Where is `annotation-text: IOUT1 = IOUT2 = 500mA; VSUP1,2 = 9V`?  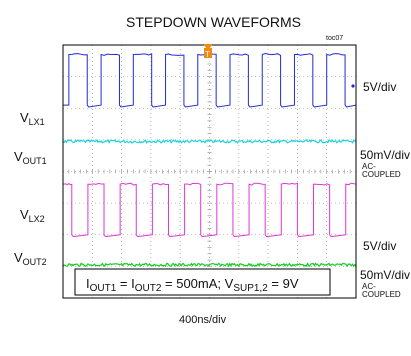 annotation-text: IOUT1 = IOUT2 = 500mA; VSUP1,2 = 9V is located at coordinates (192, 285).